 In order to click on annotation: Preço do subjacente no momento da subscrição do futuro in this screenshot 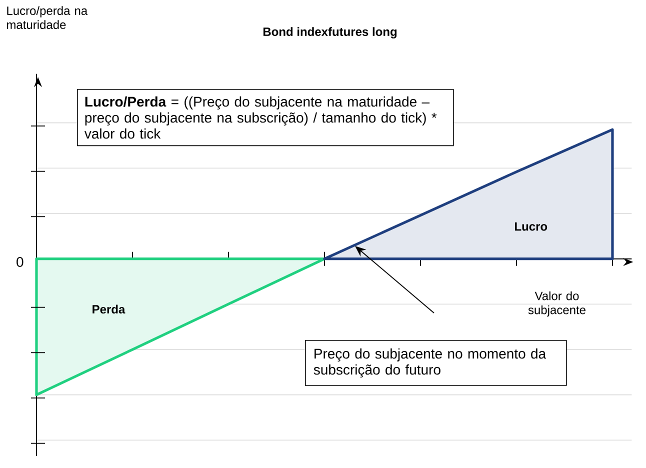, I will do `click(430, 363)`.